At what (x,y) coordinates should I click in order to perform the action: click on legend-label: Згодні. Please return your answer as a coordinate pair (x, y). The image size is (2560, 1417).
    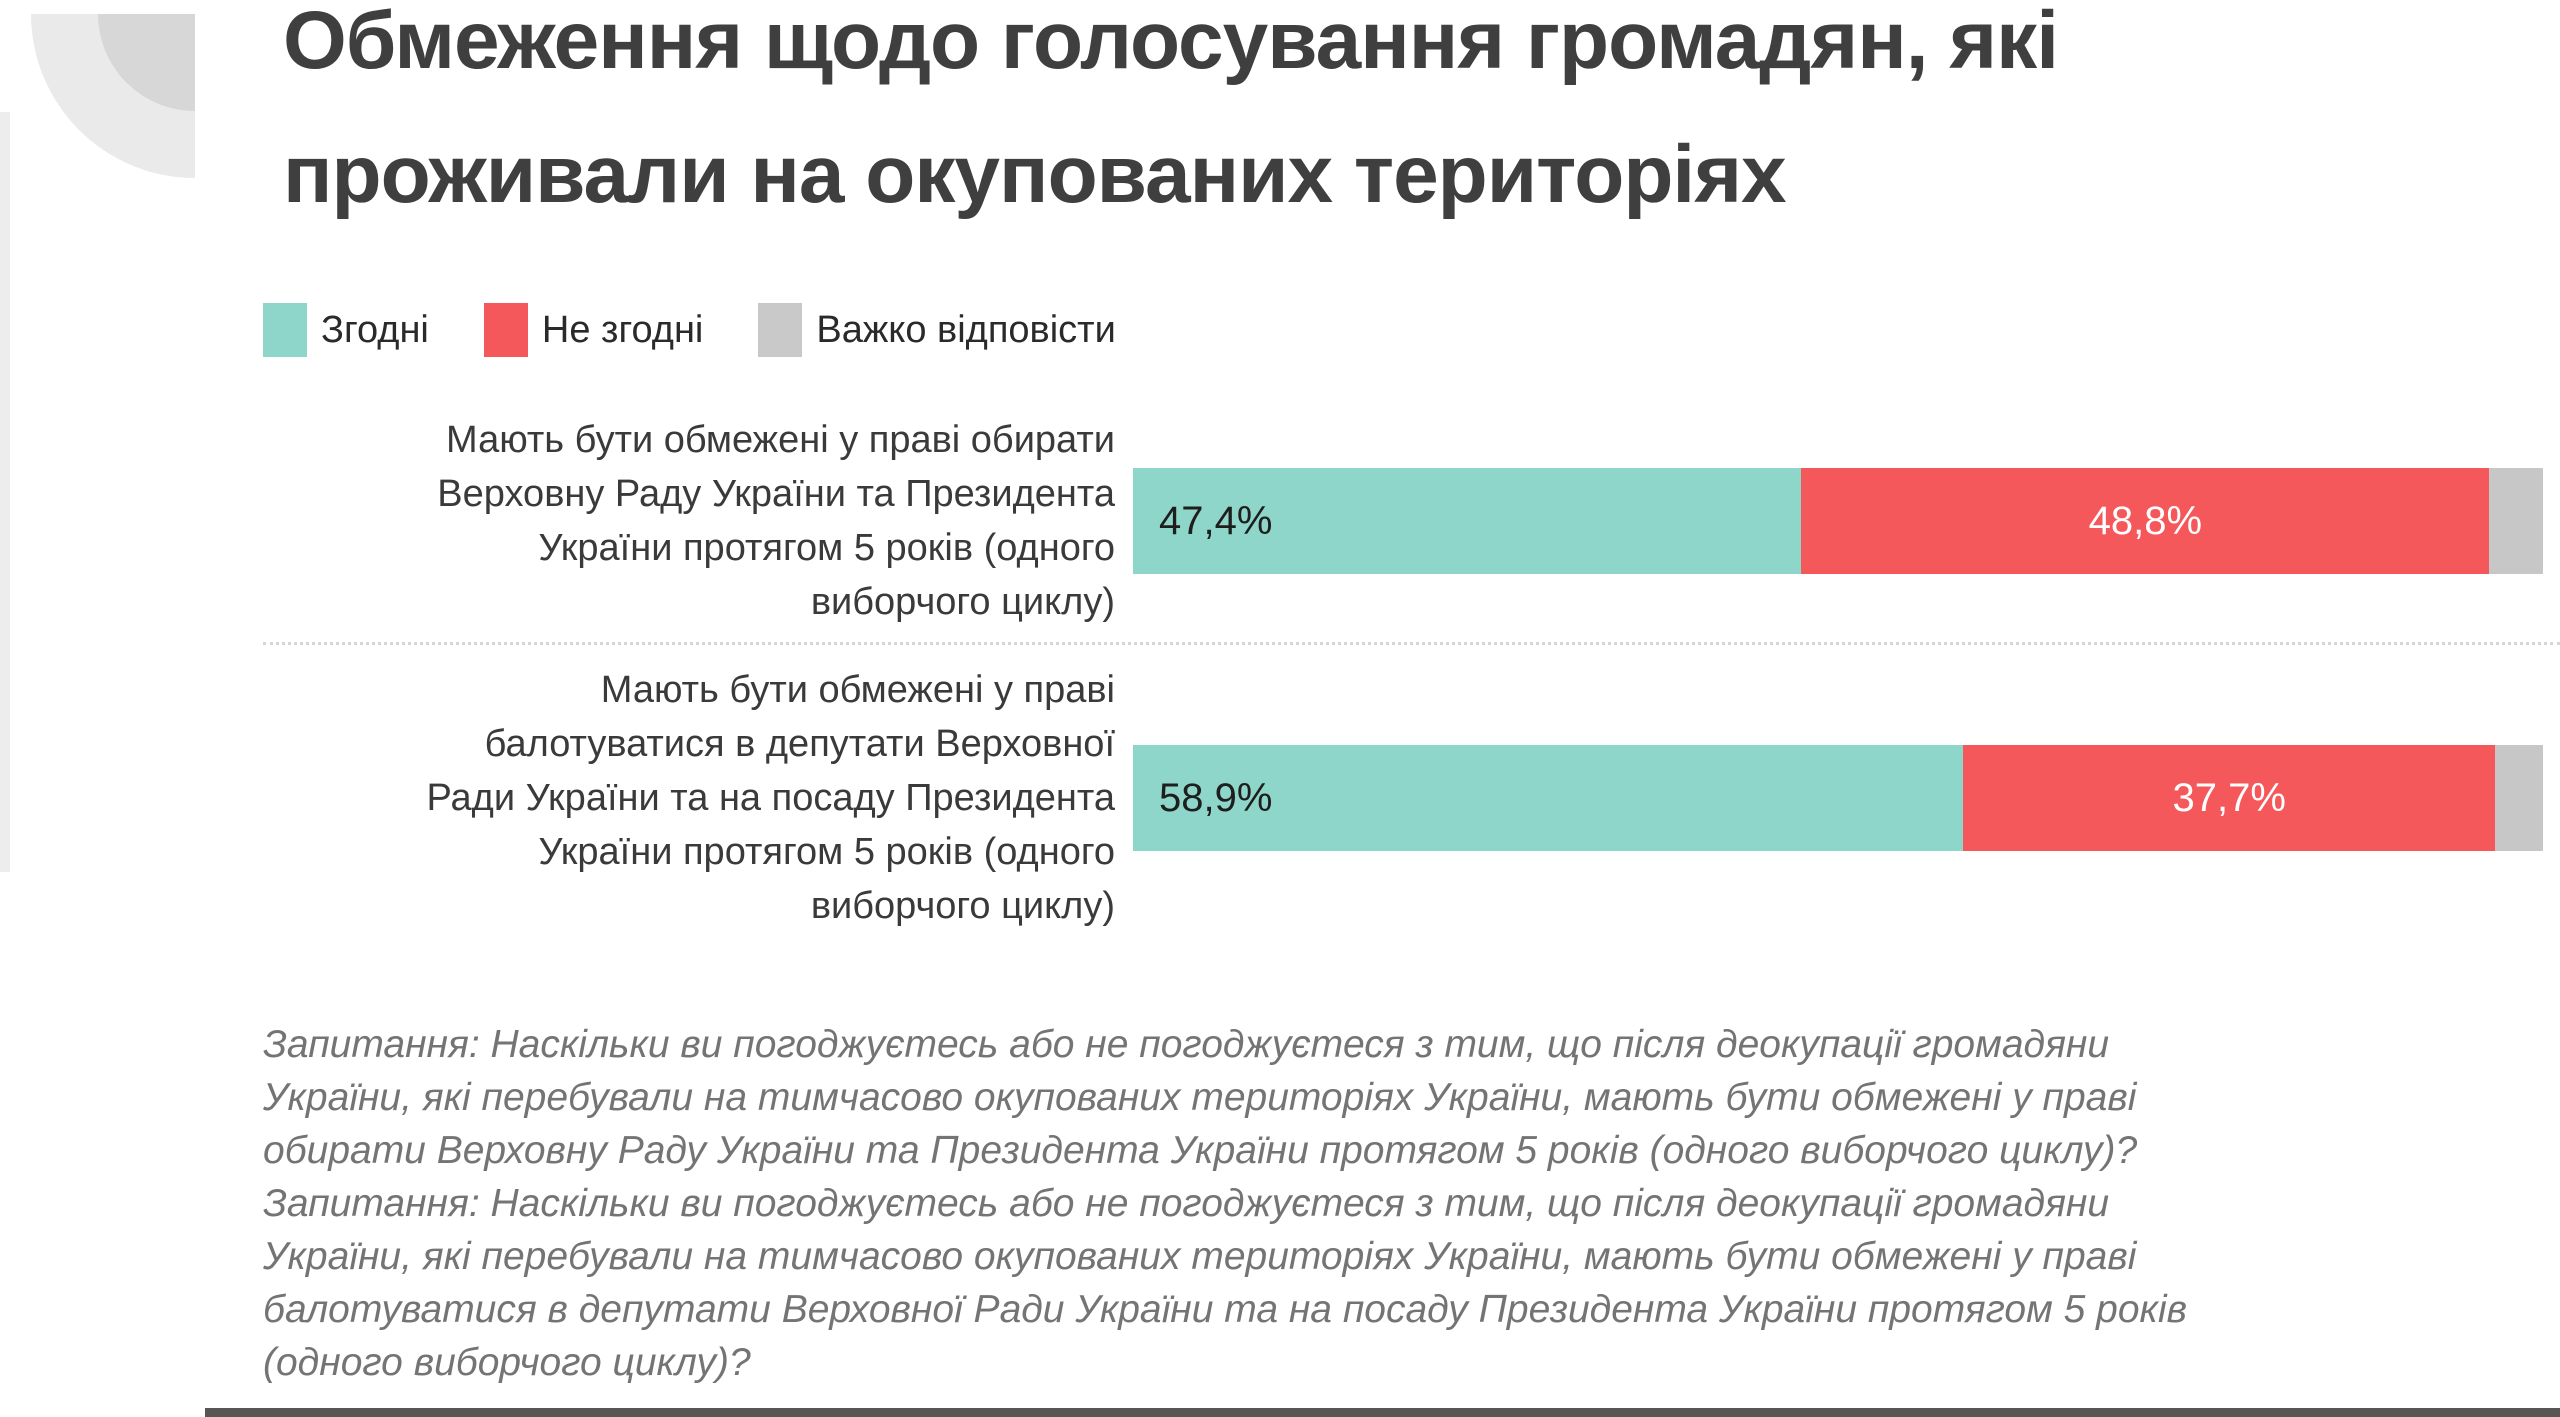
    Looking at the image, I should click on (375, 330).